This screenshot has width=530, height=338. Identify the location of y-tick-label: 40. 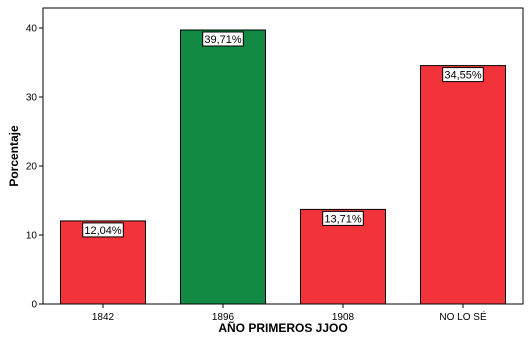
(32, 29).